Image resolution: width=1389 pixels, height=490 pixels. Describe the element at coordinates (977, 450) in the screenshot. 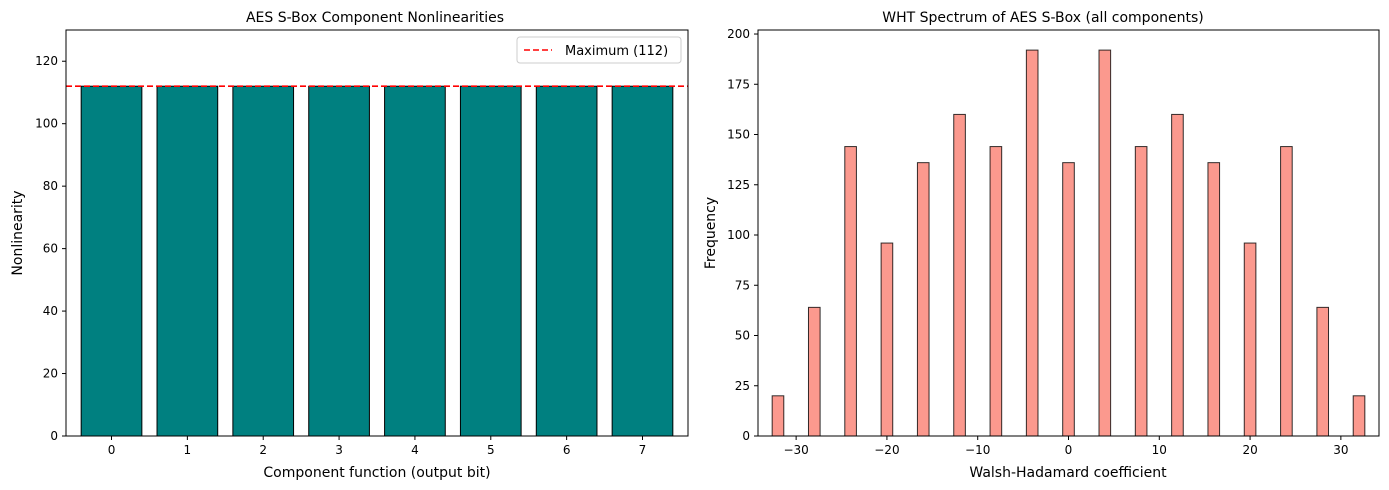

I see `x-tick-label: −10` at that location.